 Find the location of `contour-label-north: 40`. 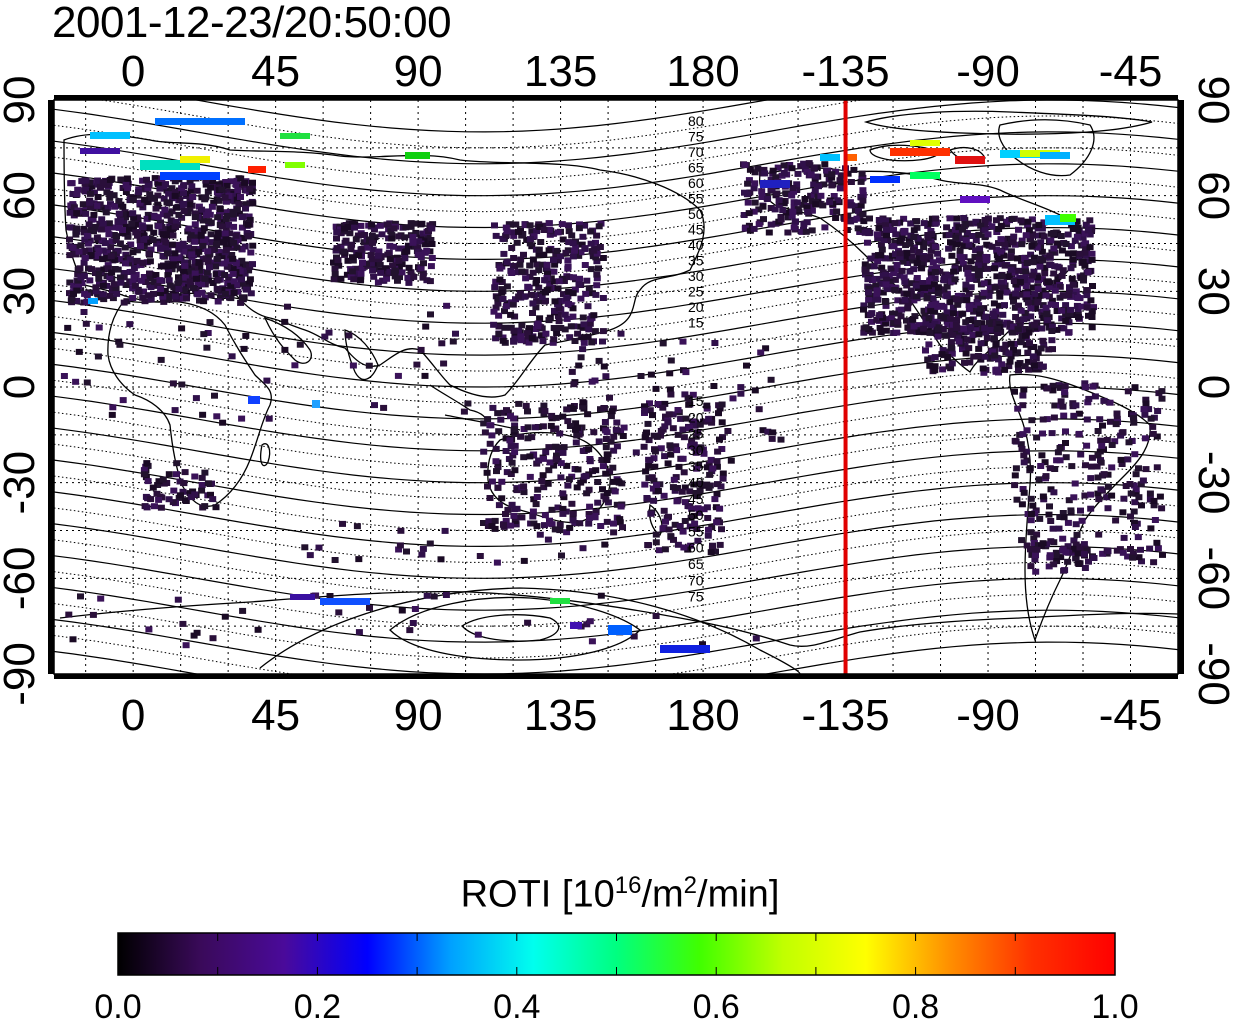

contour-label-north: 40 is located at coordinates (696, 245).